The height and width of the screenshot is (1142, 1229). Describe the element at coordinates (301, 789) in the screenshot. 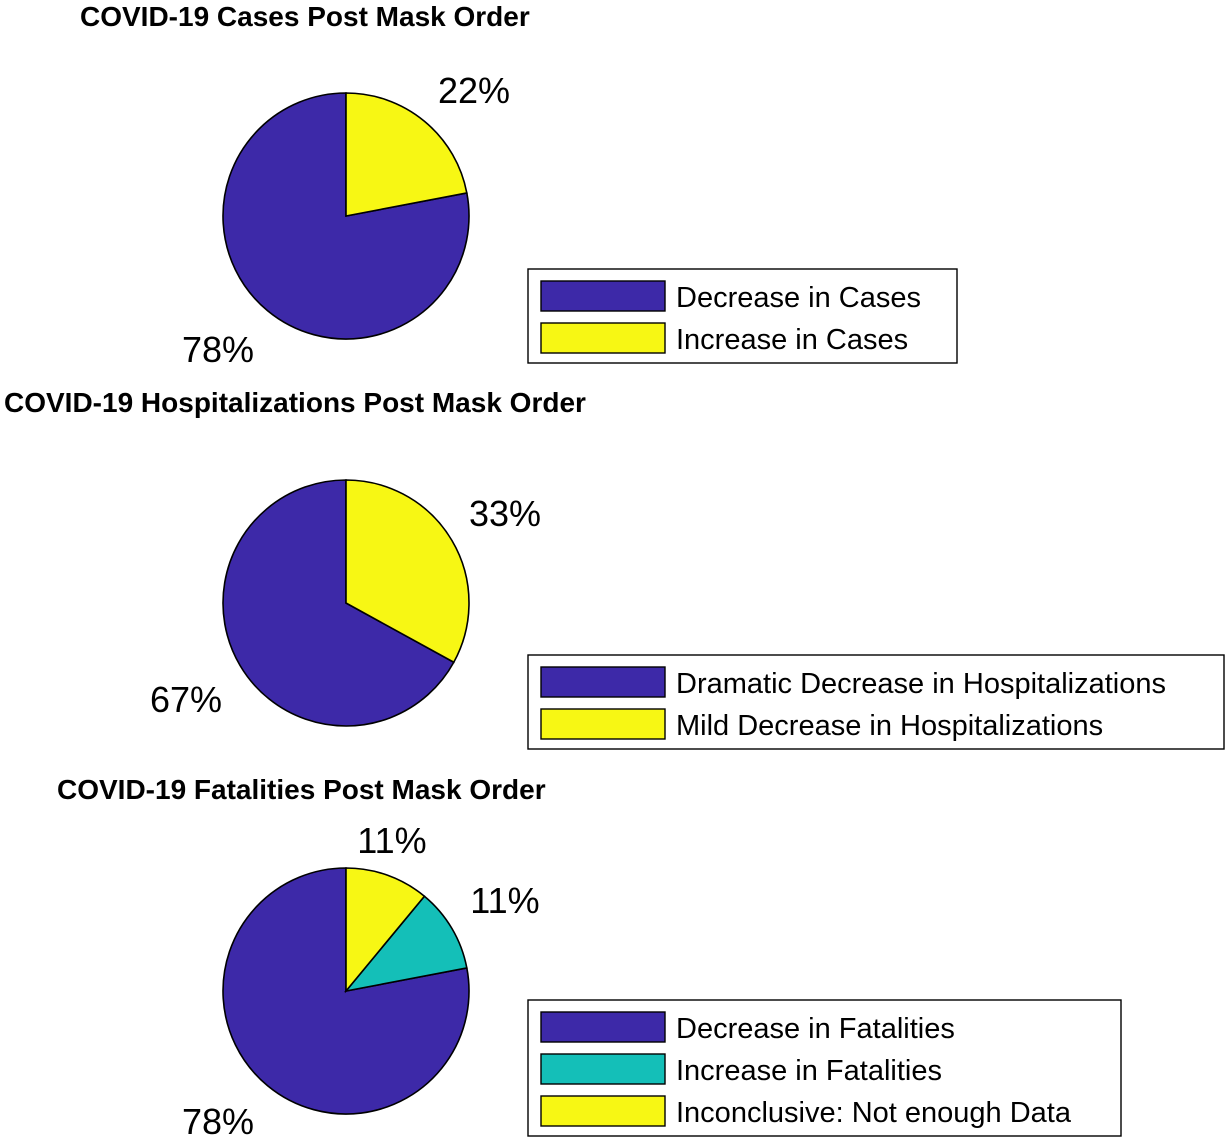

I see `fatalities-chart-title: COVID-19 Fatalities Post Mask Order` at that location.